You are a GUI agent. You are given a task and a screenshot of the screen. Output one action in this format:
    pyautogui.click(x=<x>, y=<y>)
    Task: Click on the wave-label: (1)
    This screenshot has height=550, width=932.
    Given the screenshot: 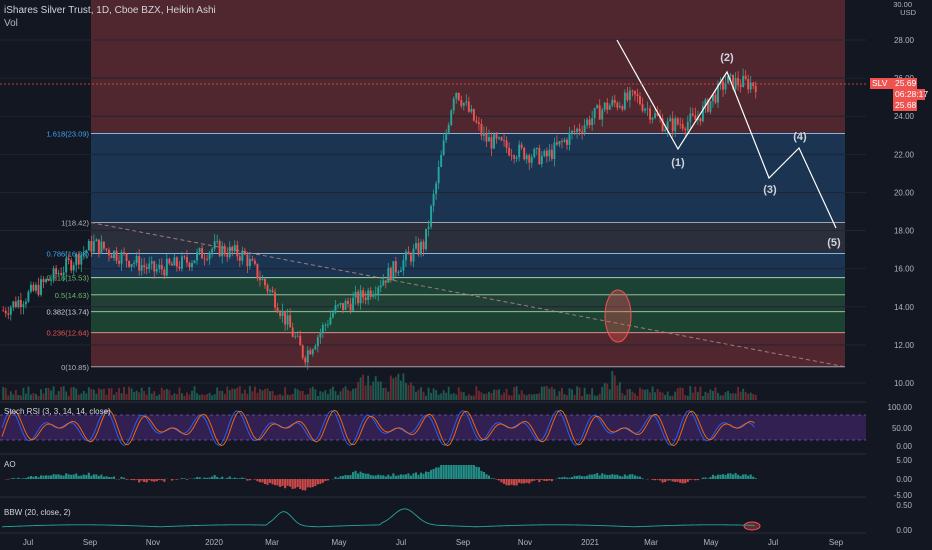 What is the action you would take?
    pyautogui.click(x=678, y=163)
    